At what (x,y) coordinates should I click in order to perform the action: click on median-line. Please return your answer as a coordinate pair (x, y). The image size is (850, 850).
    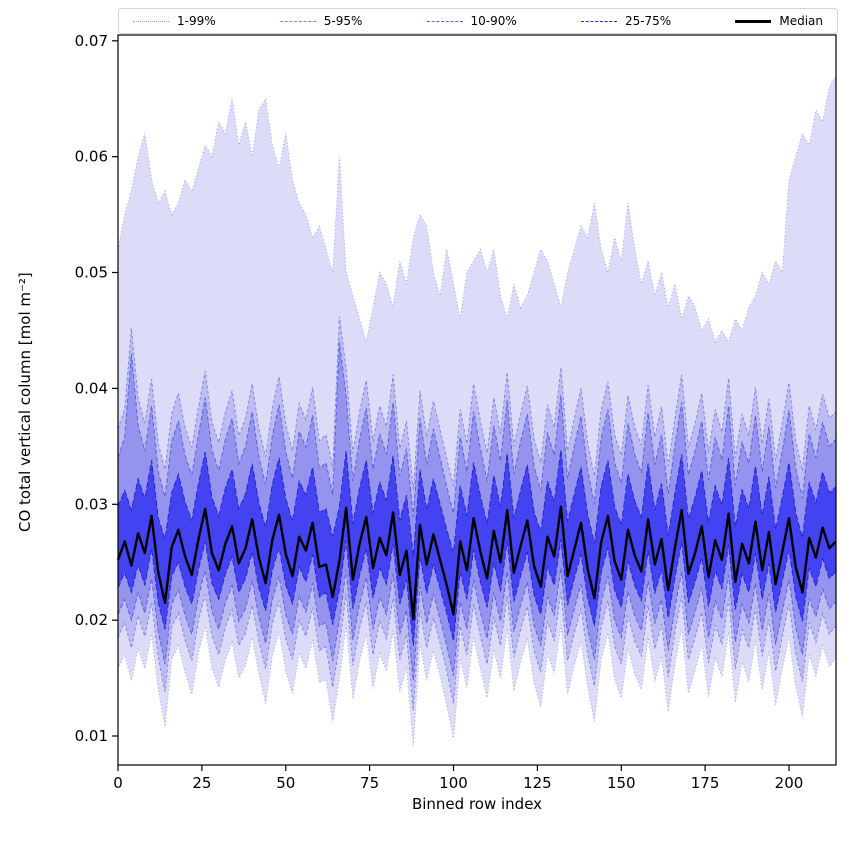
    Looking at the image, I should click on (476, 563).